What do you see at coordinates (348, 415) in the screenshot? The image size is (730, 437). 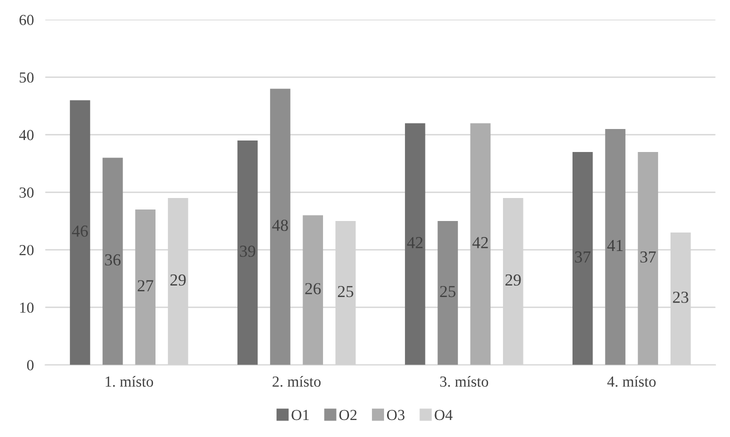 I see `legend-label: O2` at bounding box center [348, 415].